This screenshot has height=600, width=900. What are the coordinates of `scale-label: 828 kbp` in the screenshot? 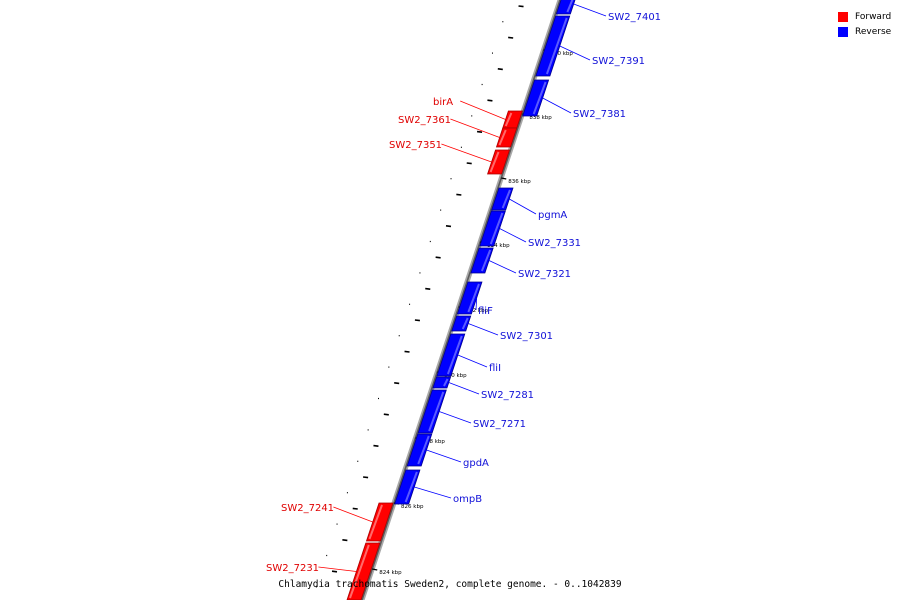 It's located at (433, 442).